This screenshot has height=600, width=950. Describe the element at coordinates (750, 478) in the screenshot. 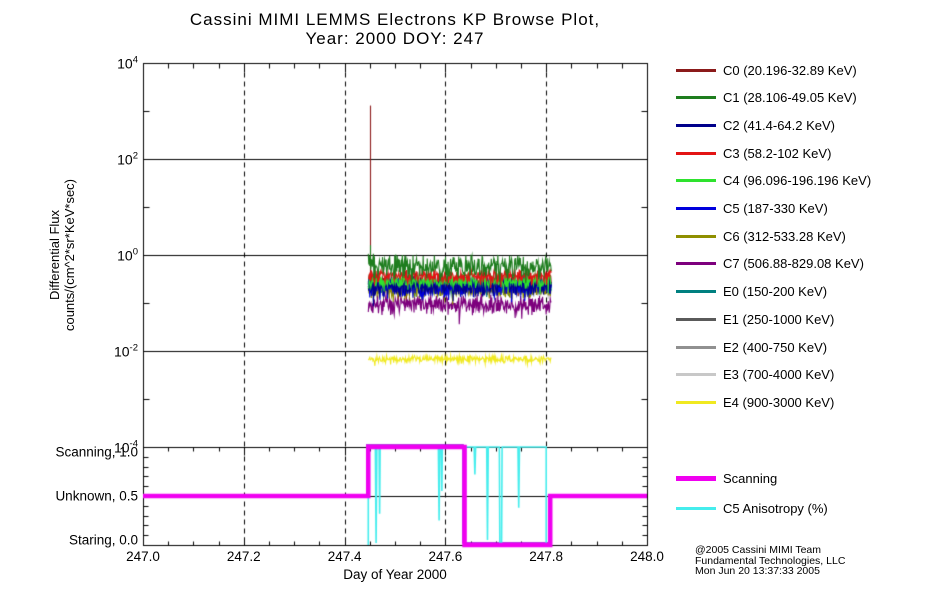

I see `legend-label: Scanning` at that location.